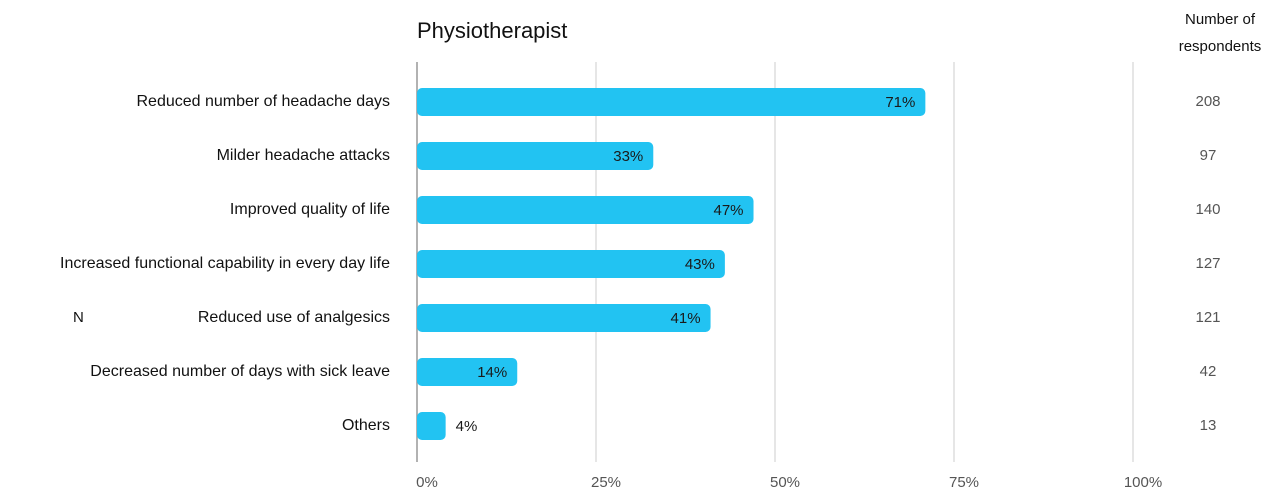  What do you see at coordinates (303, 155) in the screenshot?
I see `y-tick-label: Milder headache attacks` at bounding box center [303, 155].